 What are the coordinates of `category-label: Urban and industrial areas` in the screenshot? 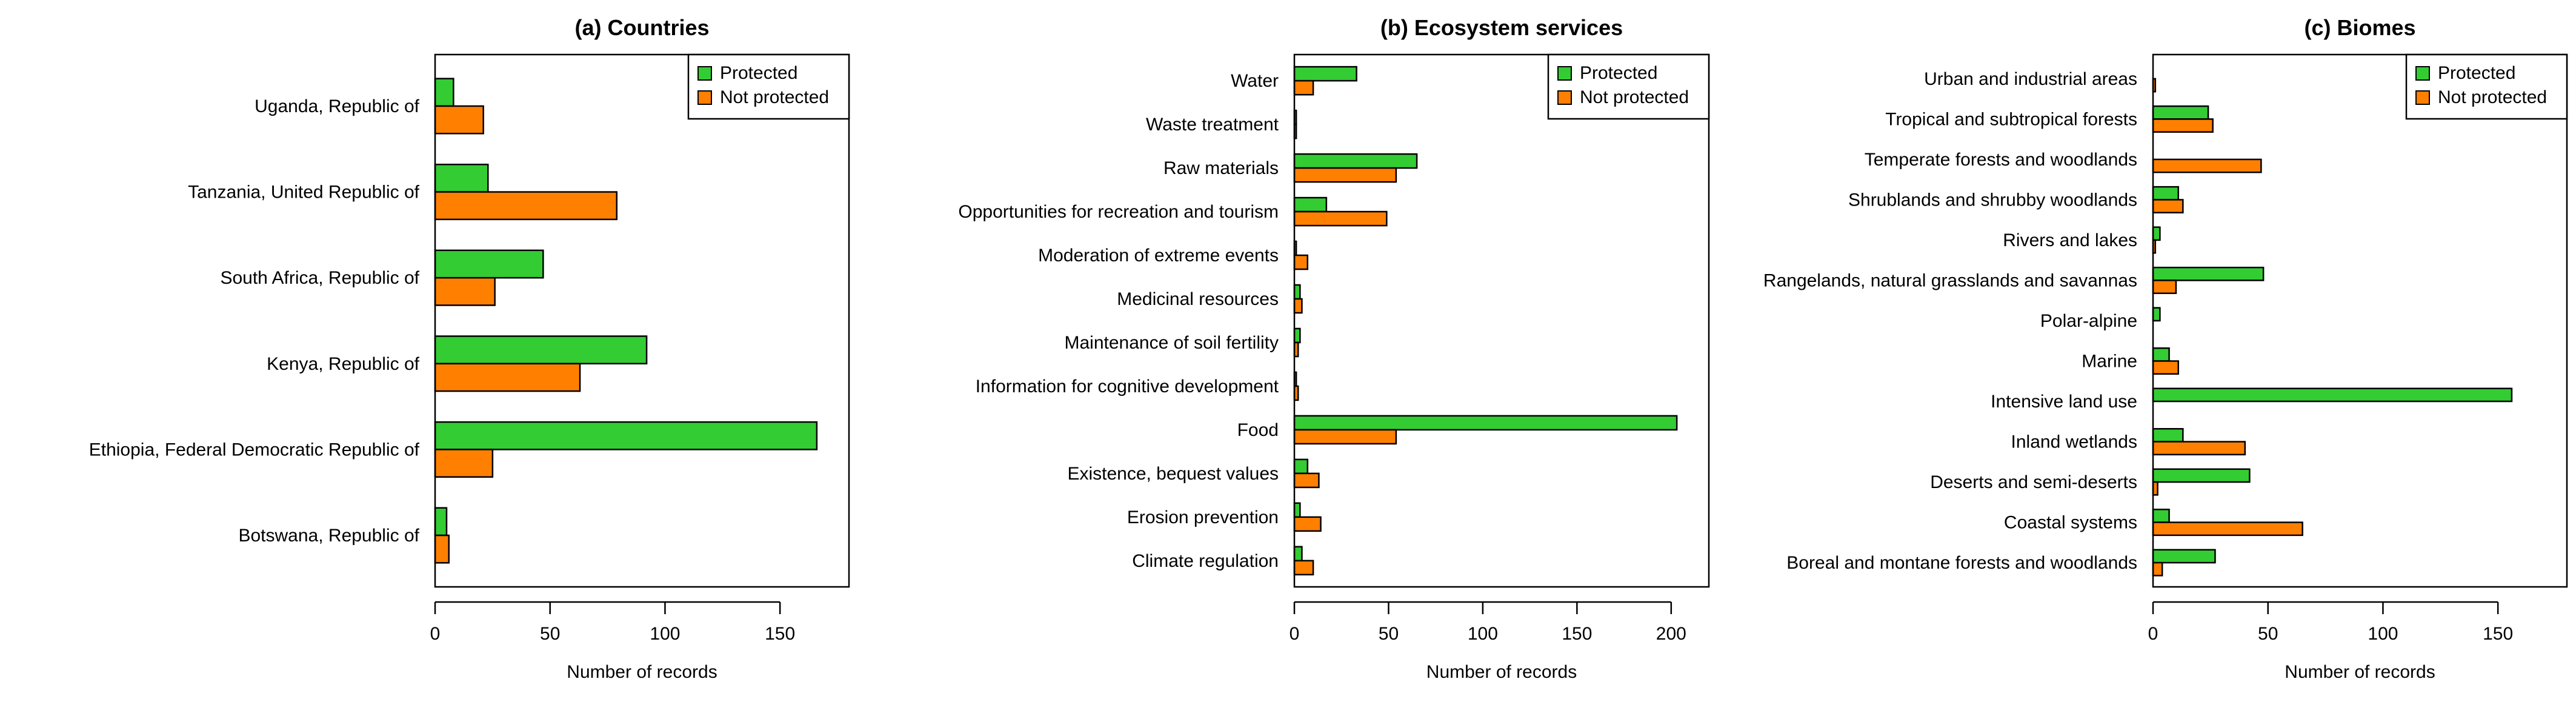 It's located at (2030, 79).